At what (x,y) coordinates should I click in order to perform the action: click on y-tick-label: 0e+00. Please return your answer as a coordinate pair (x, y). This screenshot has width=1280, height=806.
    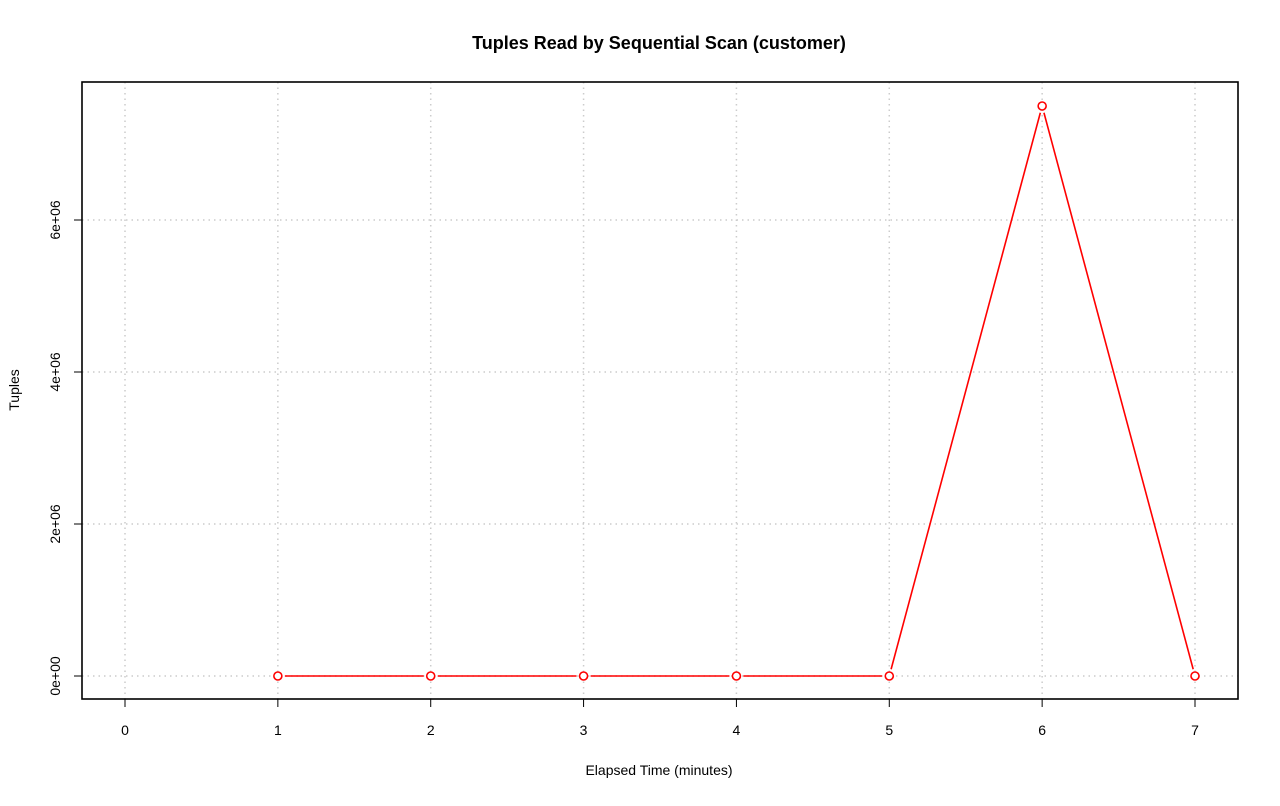
    Looking at the image, I should click on (55, 676).